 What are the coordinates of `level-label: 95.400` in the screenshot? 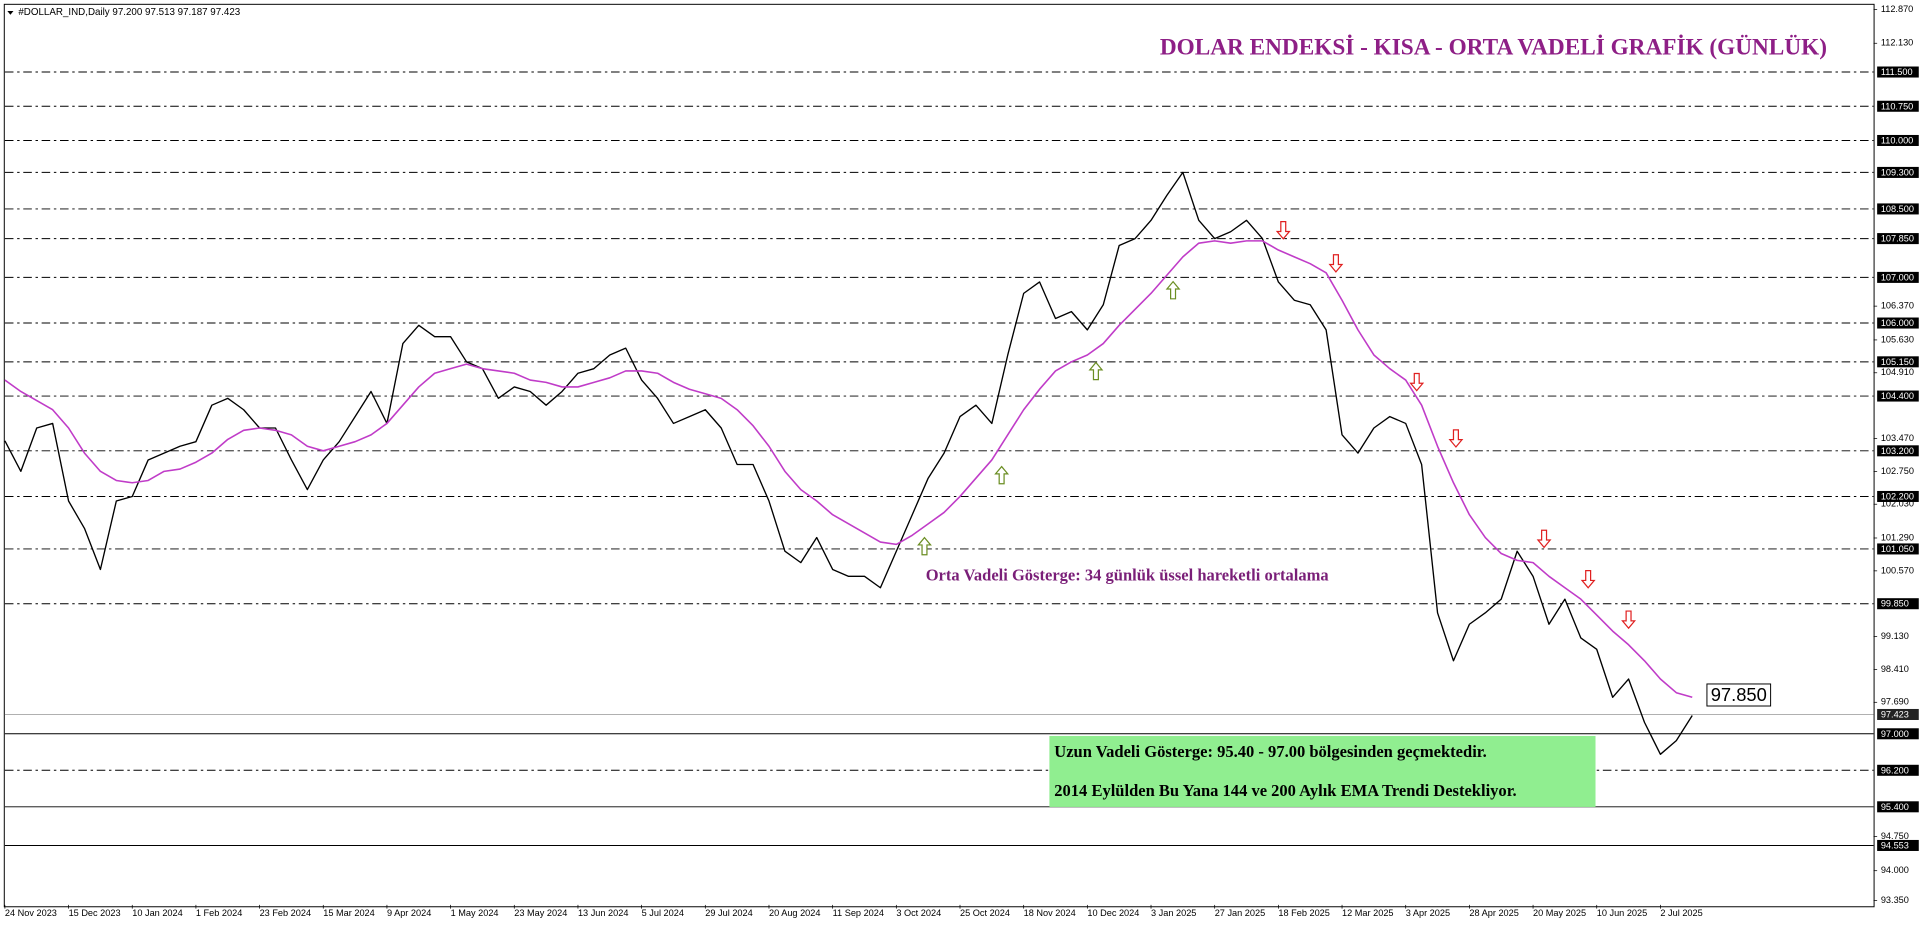 It's located at (1895, 807).